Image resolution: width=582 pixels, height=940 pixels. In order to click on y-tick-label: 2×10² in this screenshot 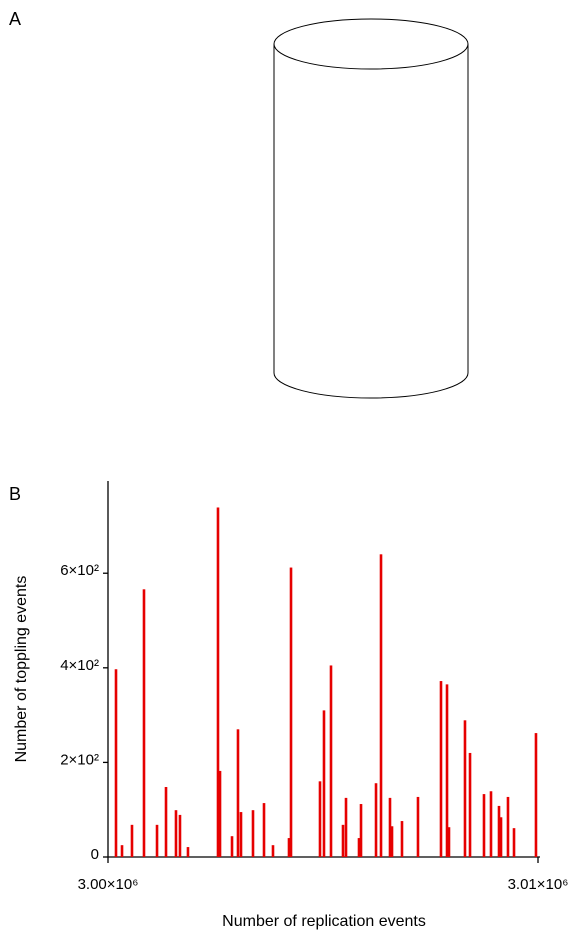, I will do `click(79, 759)`.